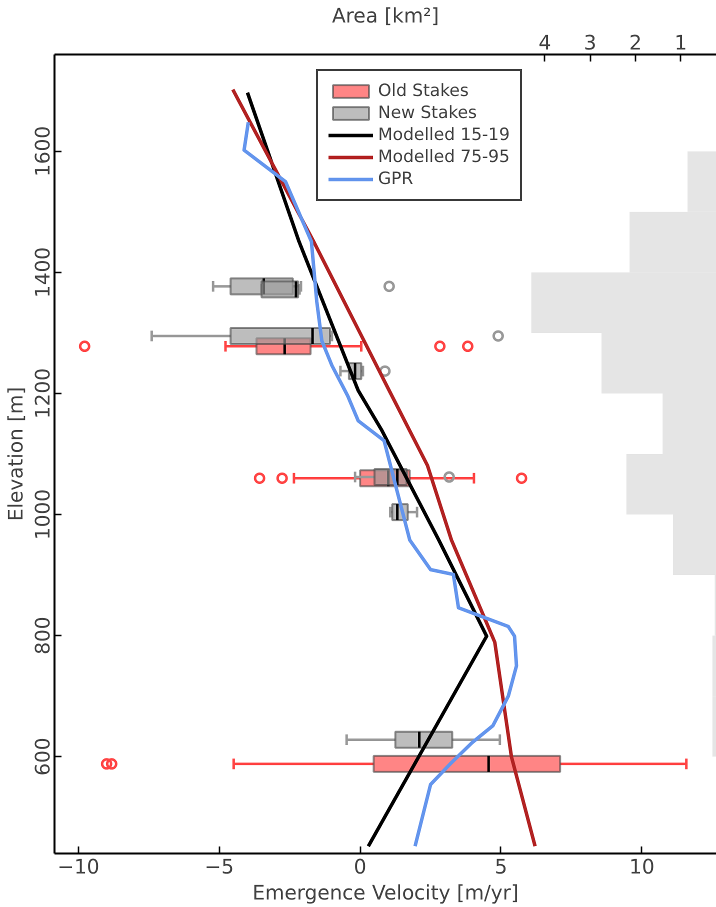 This screenshot has width=716, height=907. Describe the element at coordinates (501, 866) in the screenshot. I see `x-tick-label: 5` at that location.